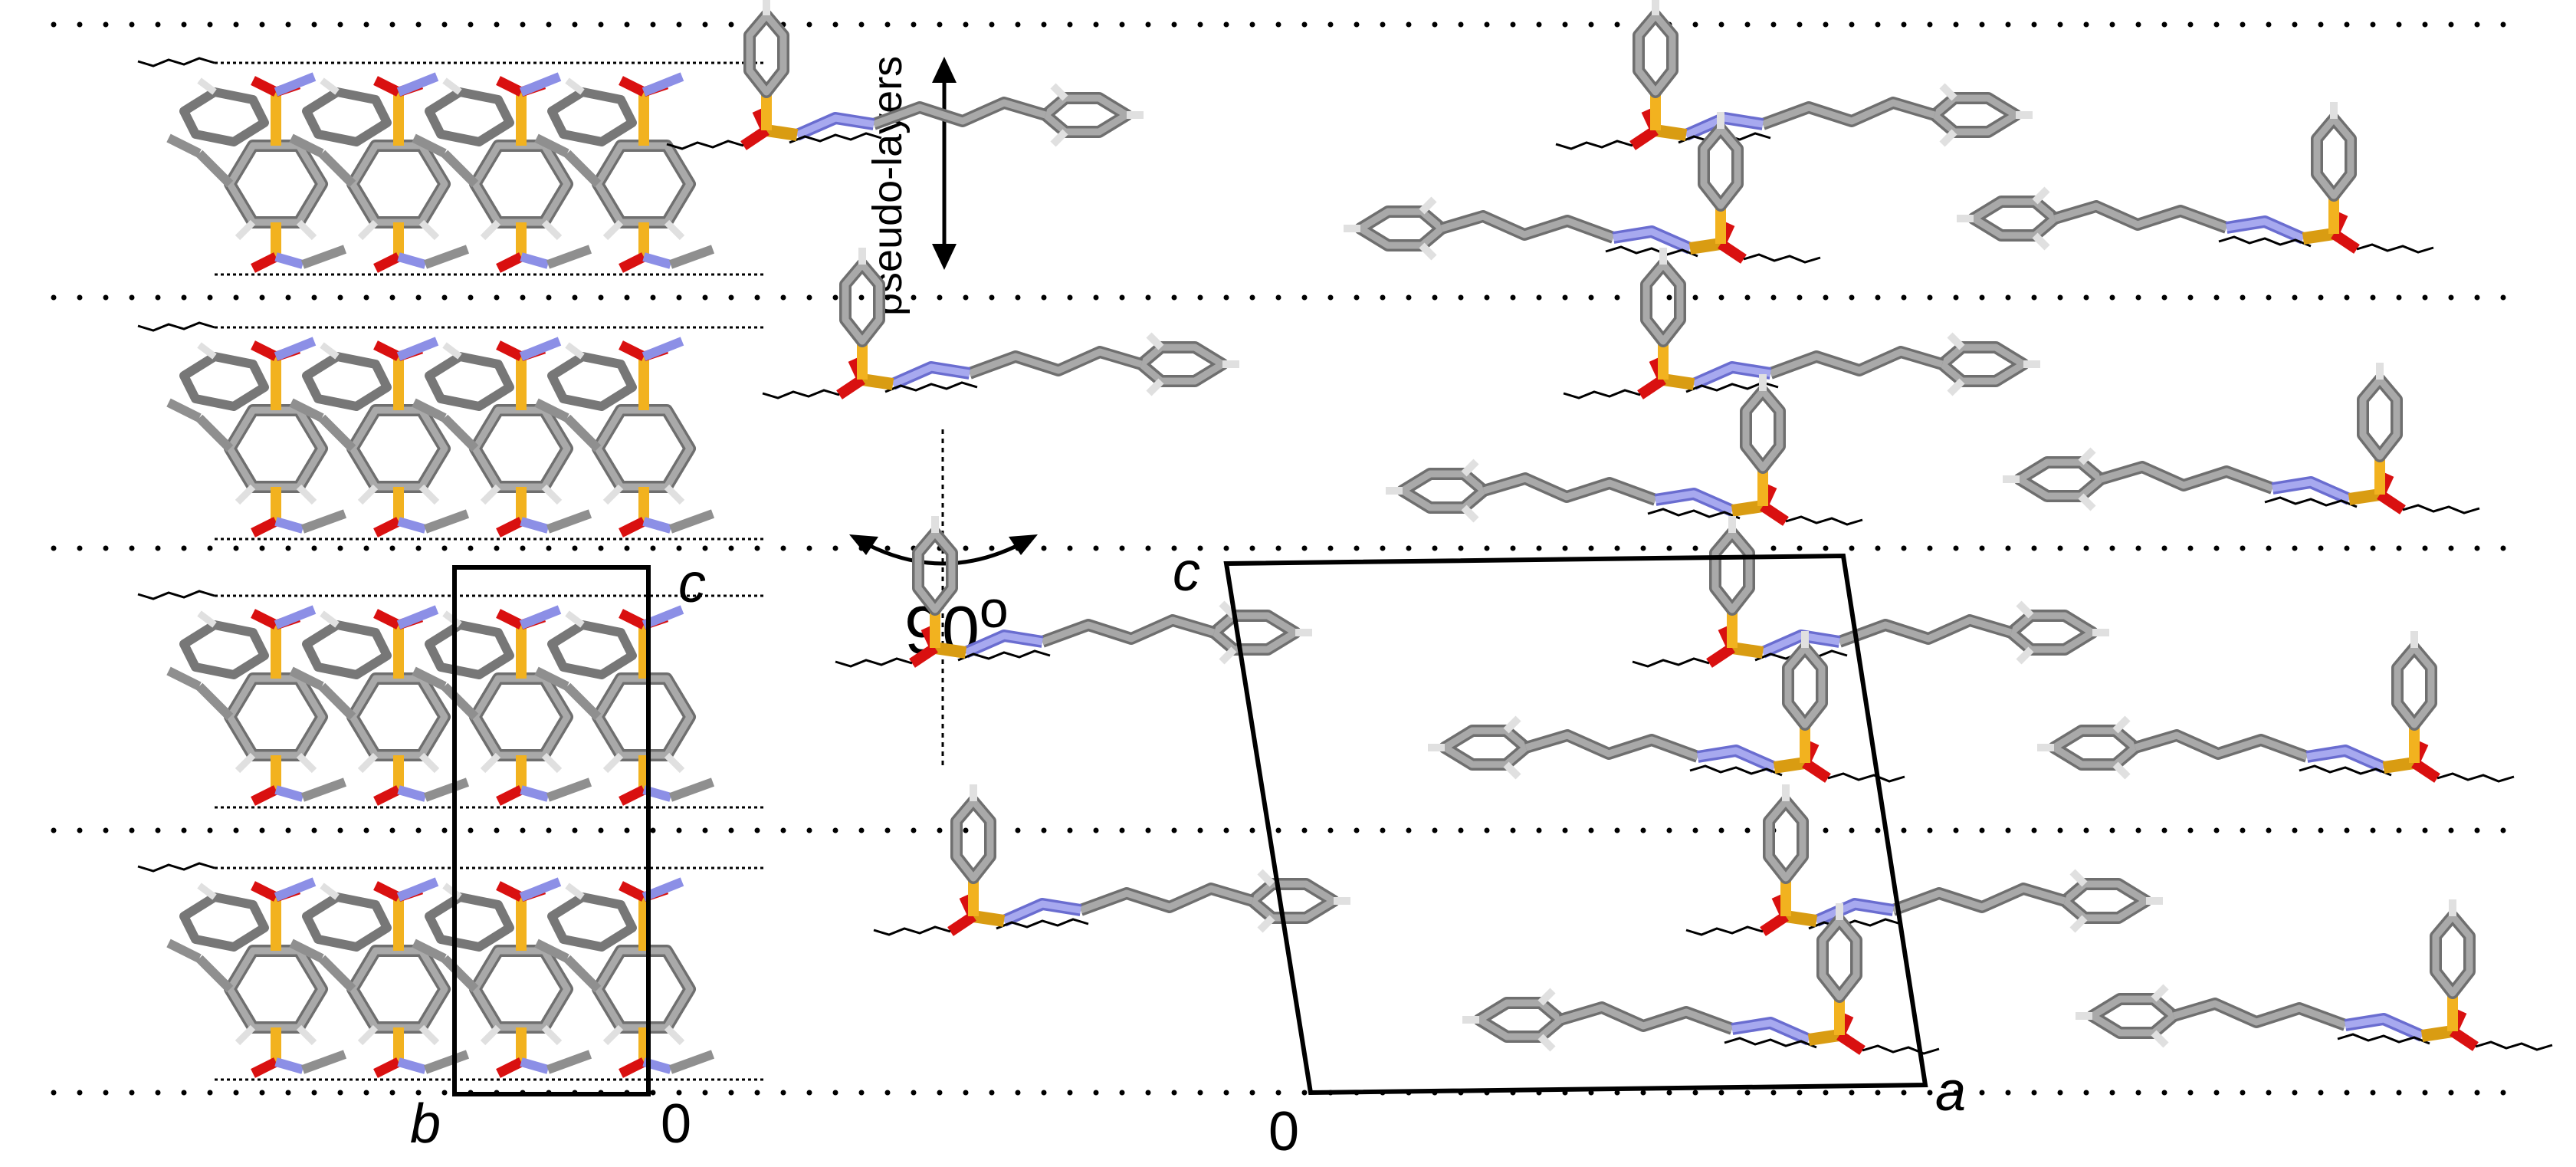 Image resolution: width=2576 pixels, height=1167 pixels. What do you see at coordinates (551, 830) in the screenshot?
I see `left-unit-cell` at bounding box center [551, 830].